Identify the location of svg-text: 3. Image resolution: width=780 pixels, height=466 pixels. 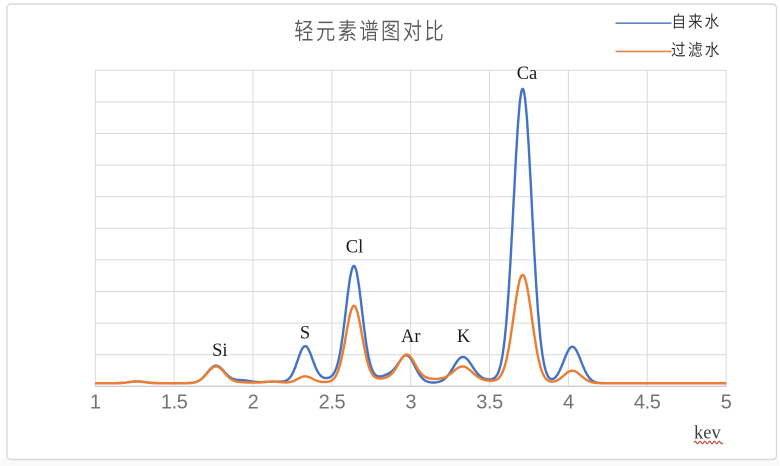
(410, 403).